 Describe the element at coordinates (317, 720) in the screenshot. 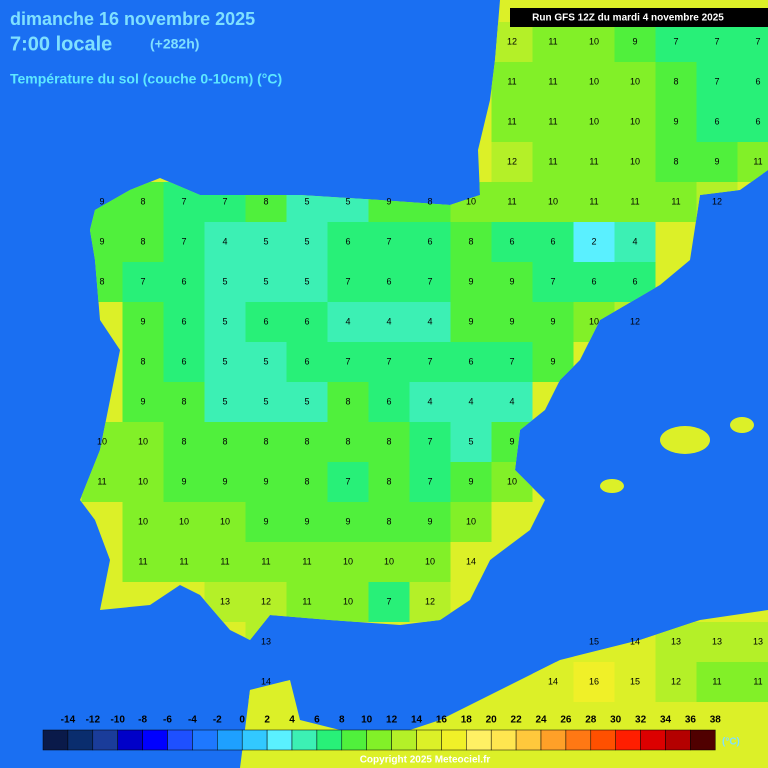

I see `legend-tick-label: 6` at that location.